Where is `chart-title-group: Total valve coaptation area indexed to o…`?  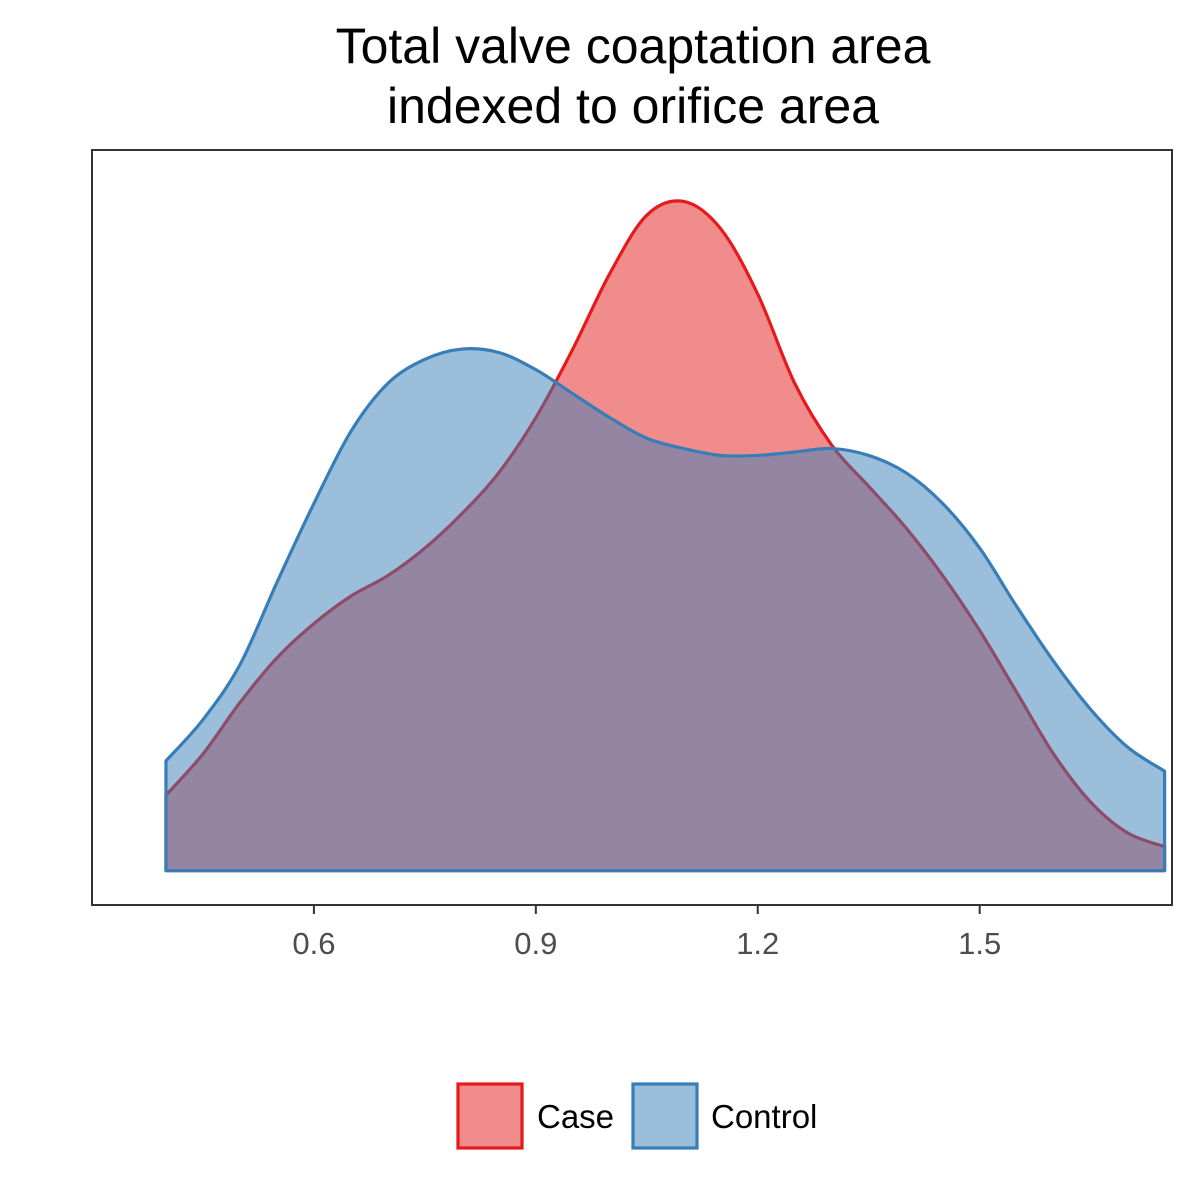 chart-title-group: Total valve coaptation area indexed to o… is located at coordinates (633, 76).